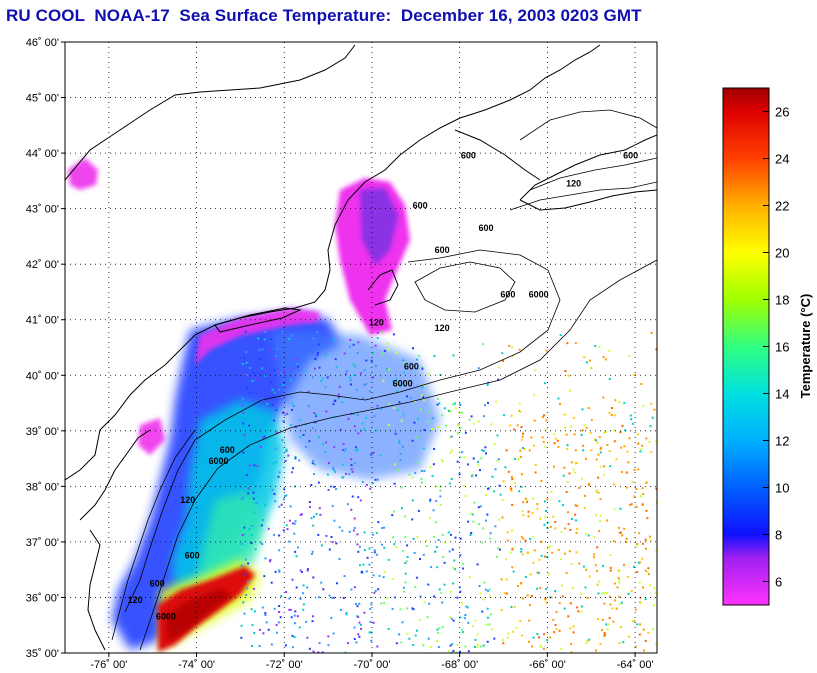 Image resolution: width=817 pixels, height=673 pixels. What do you see at coordinates (376, 322) in the screenshot?
I see `contour-depth-label: 120` at bounding box center [376, 322].